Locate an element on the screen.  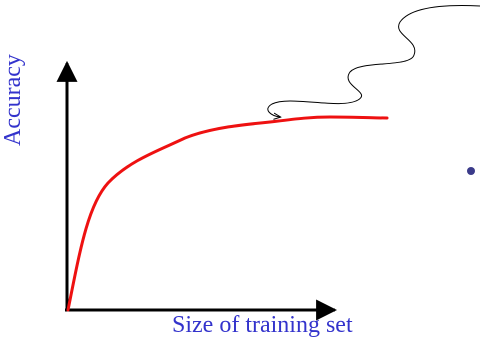
pointer-squiggle is located at coordinates (373, 61).